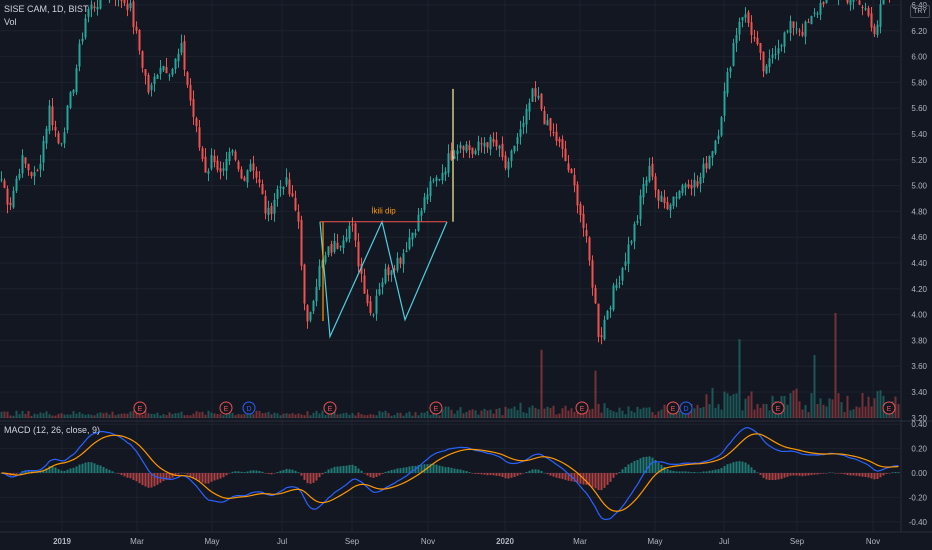 This screenshot has width=932, height=550. I want to click on pattern-label: İkili dip, so click(383, 211).